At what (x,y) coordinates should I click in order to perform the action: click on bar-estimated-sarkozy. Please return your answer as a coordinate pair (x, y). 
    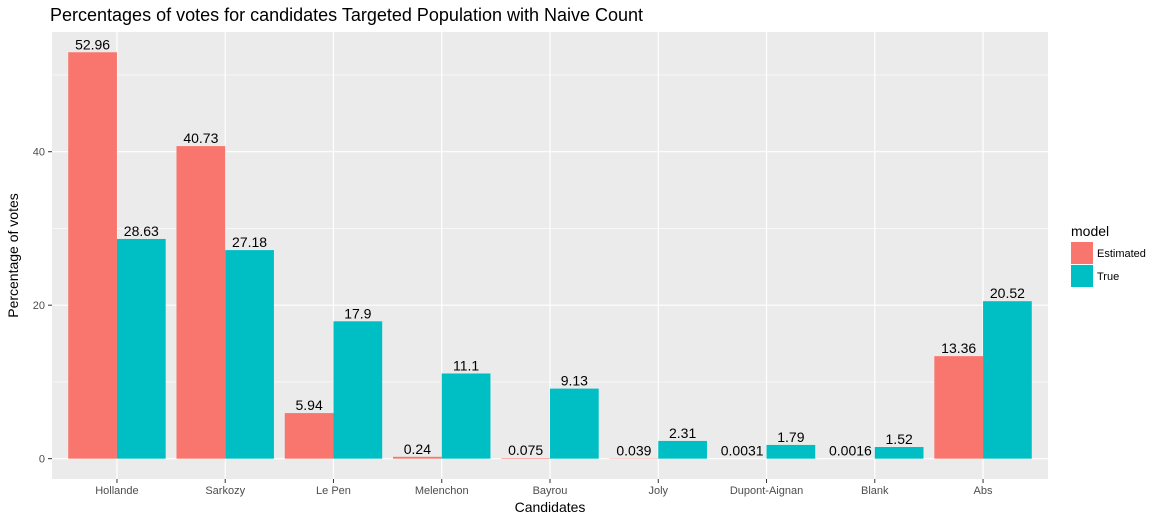
    Looking at the image, I should click on (201, 302).